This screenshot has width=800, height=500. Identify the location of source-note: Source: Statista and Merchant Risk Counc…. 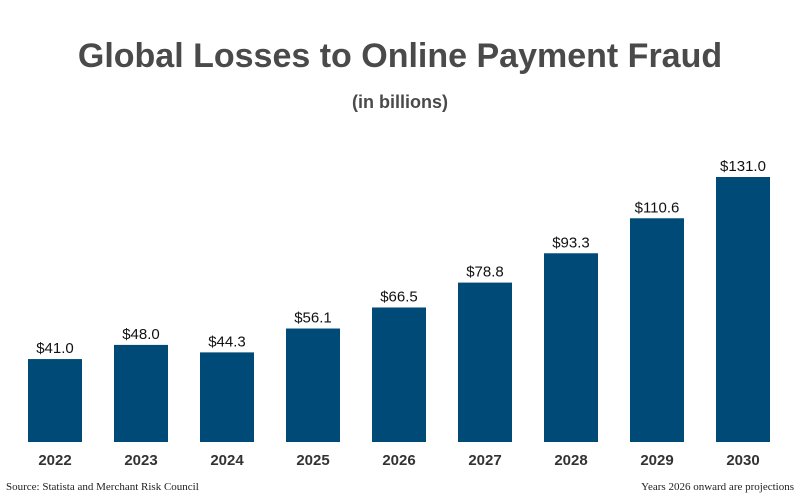
(102, 487).